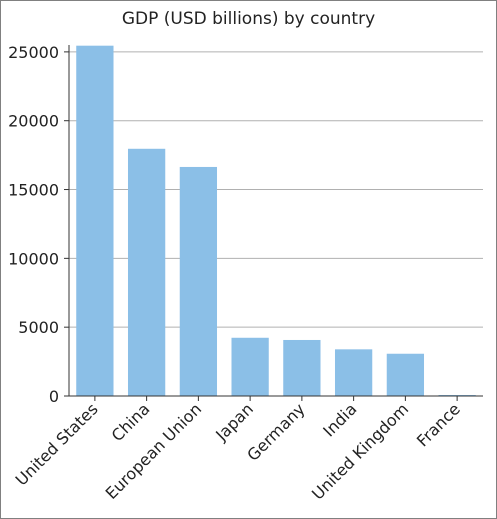 Image resolution: width=497 pixels, height=519 pixels. I want to click on y-tick-label: 20000, so click(33, 121).